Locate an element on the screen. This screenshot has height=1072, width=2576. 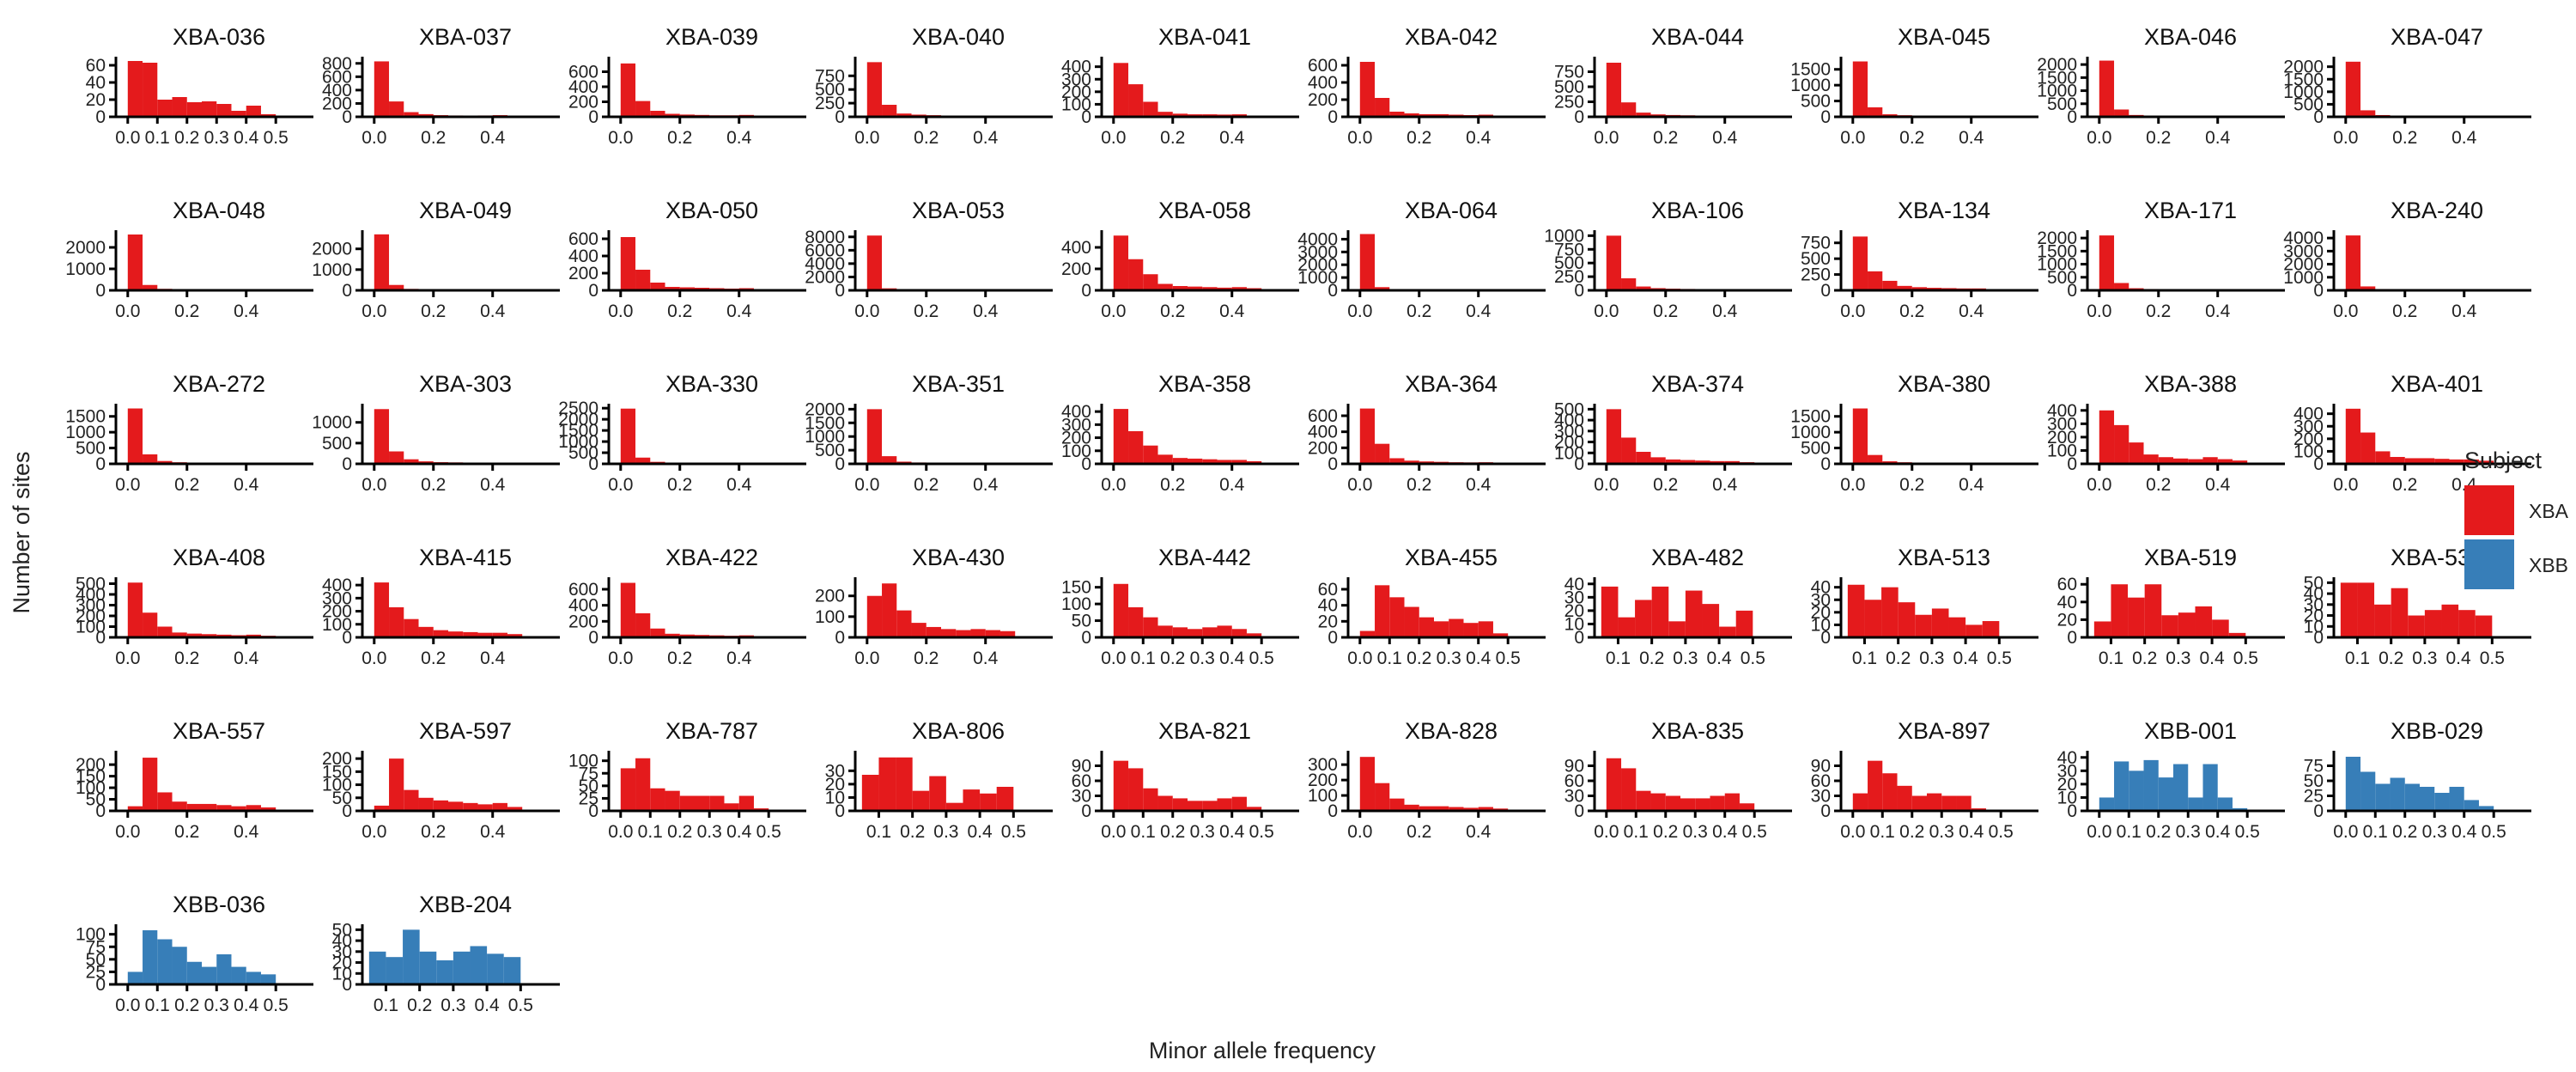
y-tick-label: 750 is located at coordinates (1569, 72).